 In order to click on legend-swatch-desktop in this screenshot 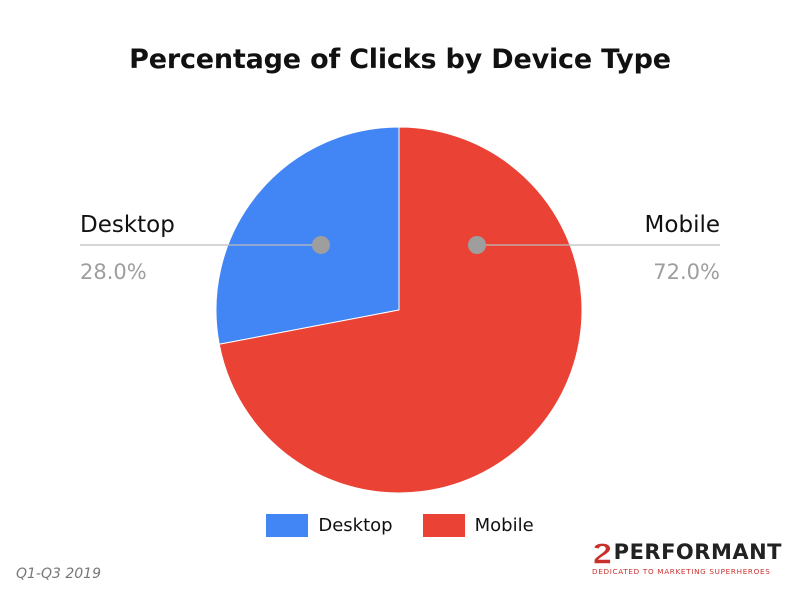, I will do `click(287, 525)`.